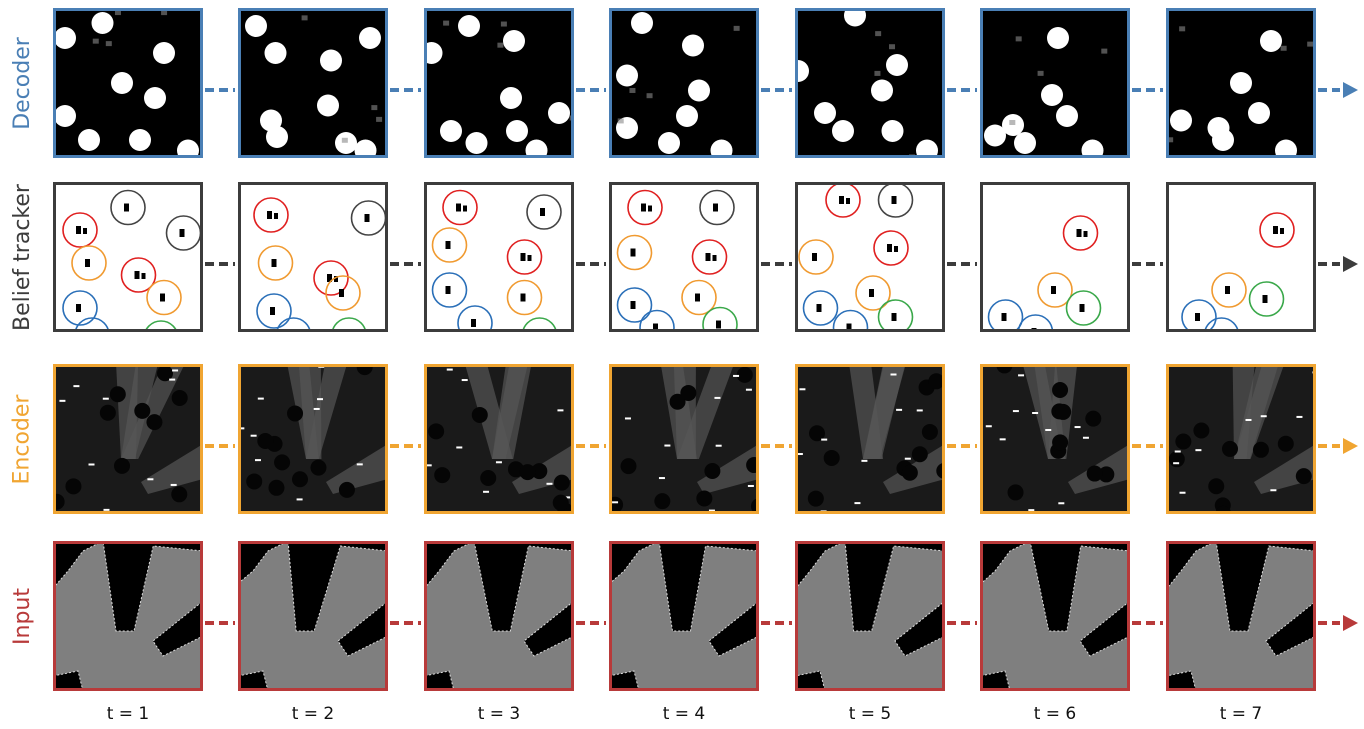 This screenshot has height=729, width=1364. I want to click on decoder-frame-border, so click(1241, 83).